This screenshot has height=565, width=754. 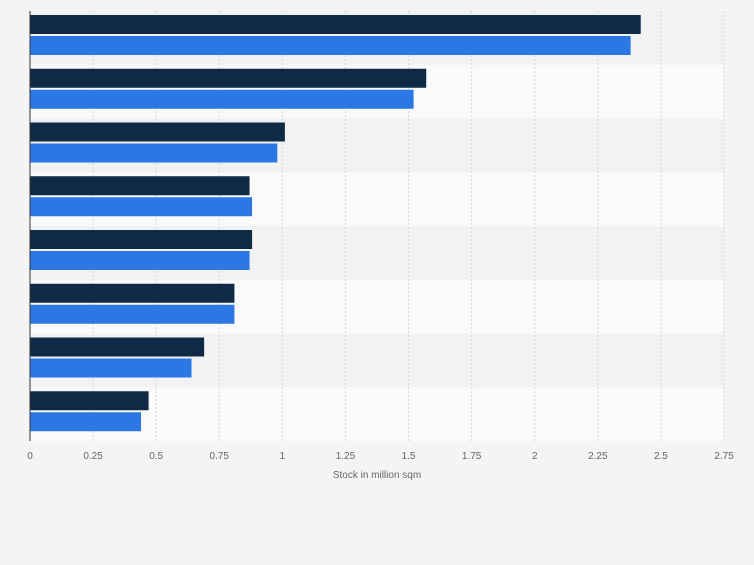 What do you see at coordinates (380, 456) in the screenshot?
I see `x-tick-labels: 0 0.25 0.5 0.75 1 1.25 1.5 1.75 2 2.25 2.5 2.75` at bounding box center [380, 456].